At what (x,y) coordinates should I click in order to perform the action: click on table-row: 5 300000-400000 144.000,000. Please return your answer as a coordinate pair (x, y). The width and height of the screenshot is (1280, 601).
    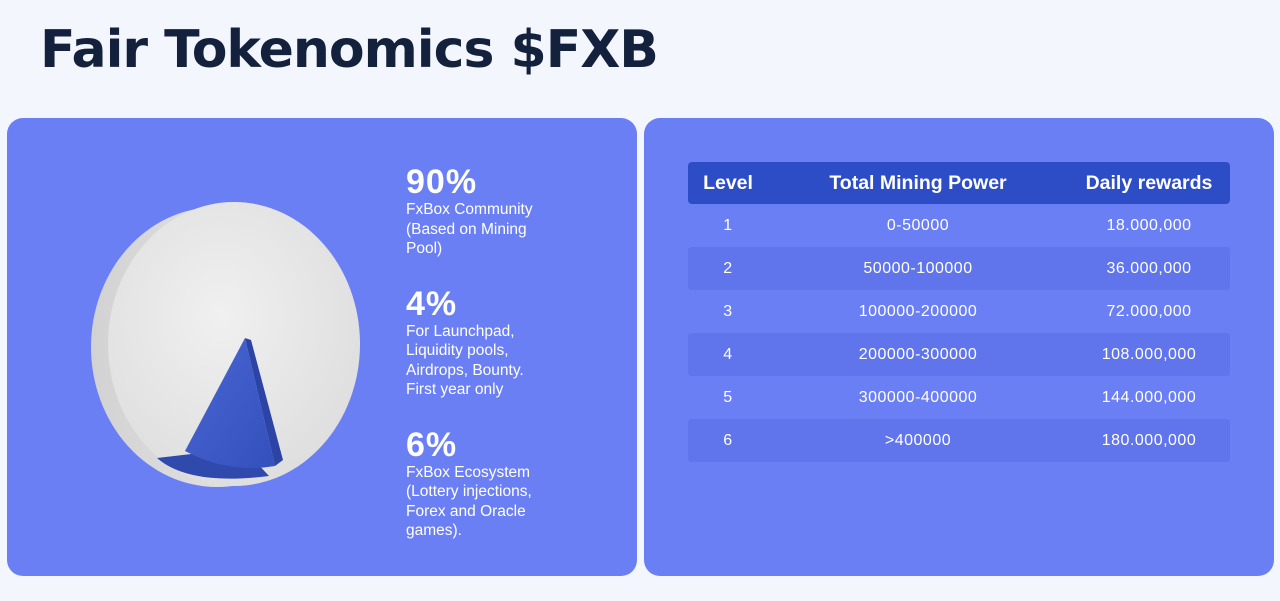
    Looking at the image, I should click on (959, 397).